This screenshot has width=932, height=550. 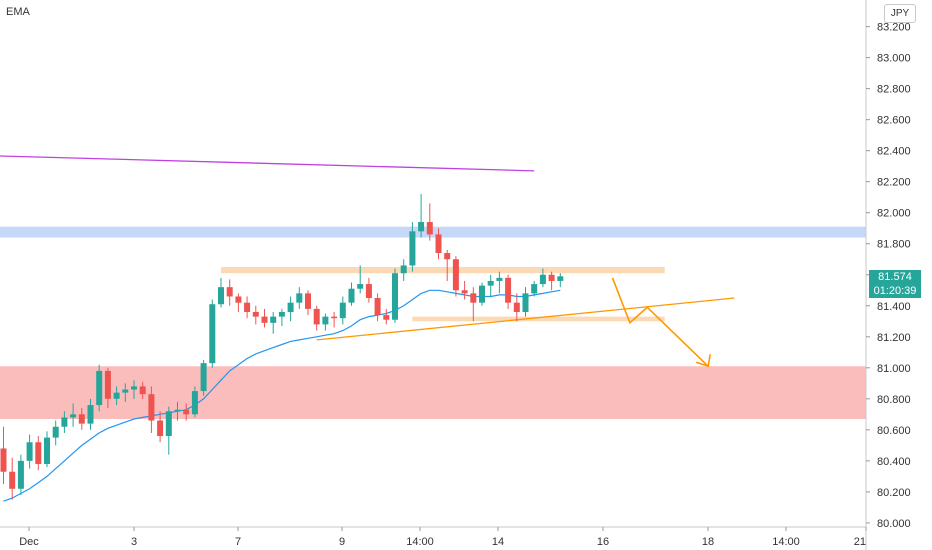 What do you see at coordinates (894, 307) in the screenshot?
I see `y-tick-label-9: 81.400` at bounding box center [894, 307].